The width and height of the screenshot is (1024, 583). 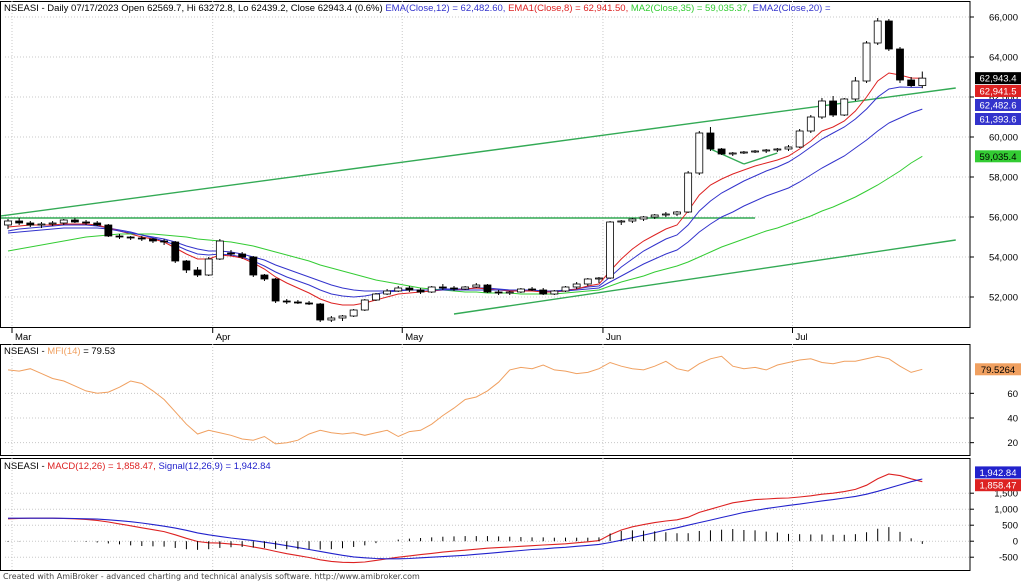 What do you see at coordinates (101, 466) in the screenshot?
I see `macd-legend: MACD(12,26) = 1,858.47,` at bounding box center [101, 466].